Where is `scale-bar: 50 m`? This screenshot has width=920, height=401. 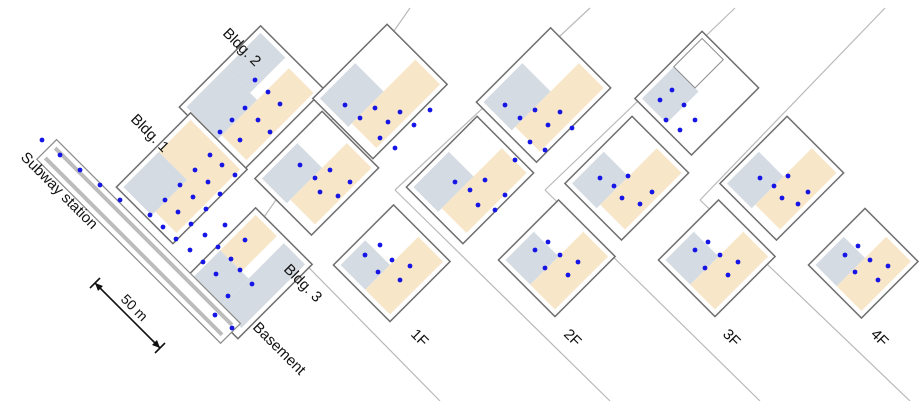 scale-bar: 50 m is located at coordinates (127, 315).